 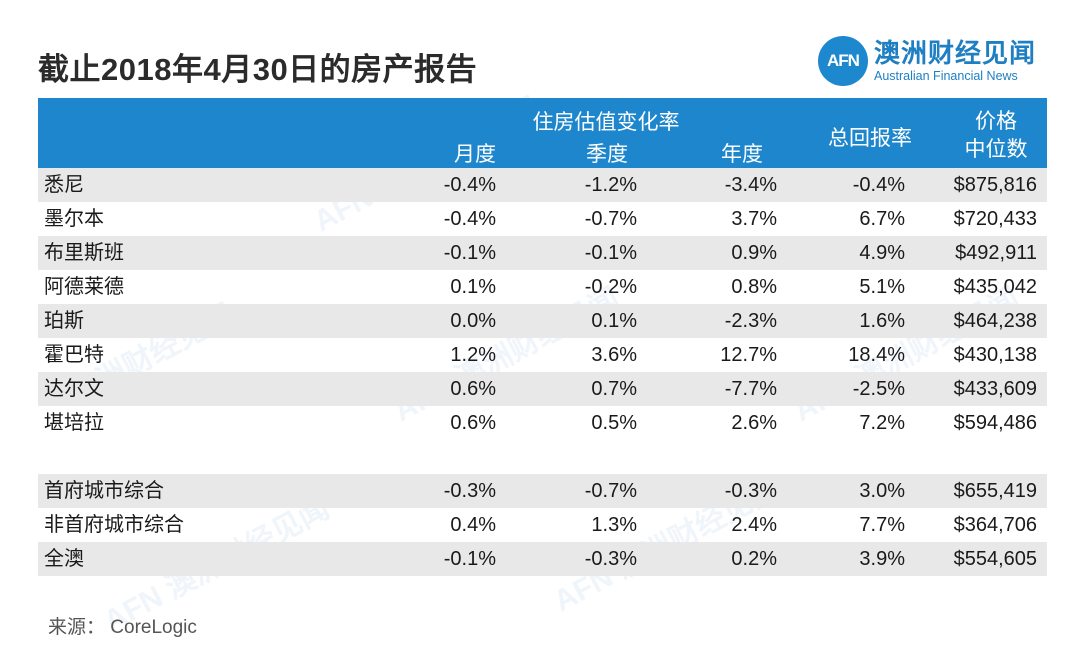 What do you see at coordinates (996, 136) in the screenshot?
I see `header-median-price: 价格 中位数` at bounding box center [996, 136].